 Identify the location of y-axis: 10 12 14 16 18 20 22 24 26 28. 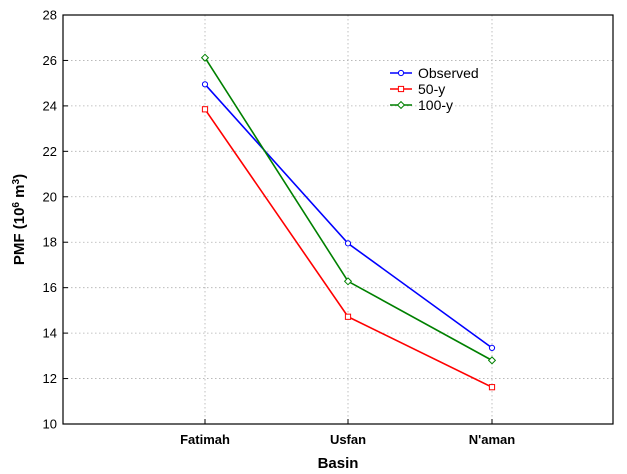
(55, 220).